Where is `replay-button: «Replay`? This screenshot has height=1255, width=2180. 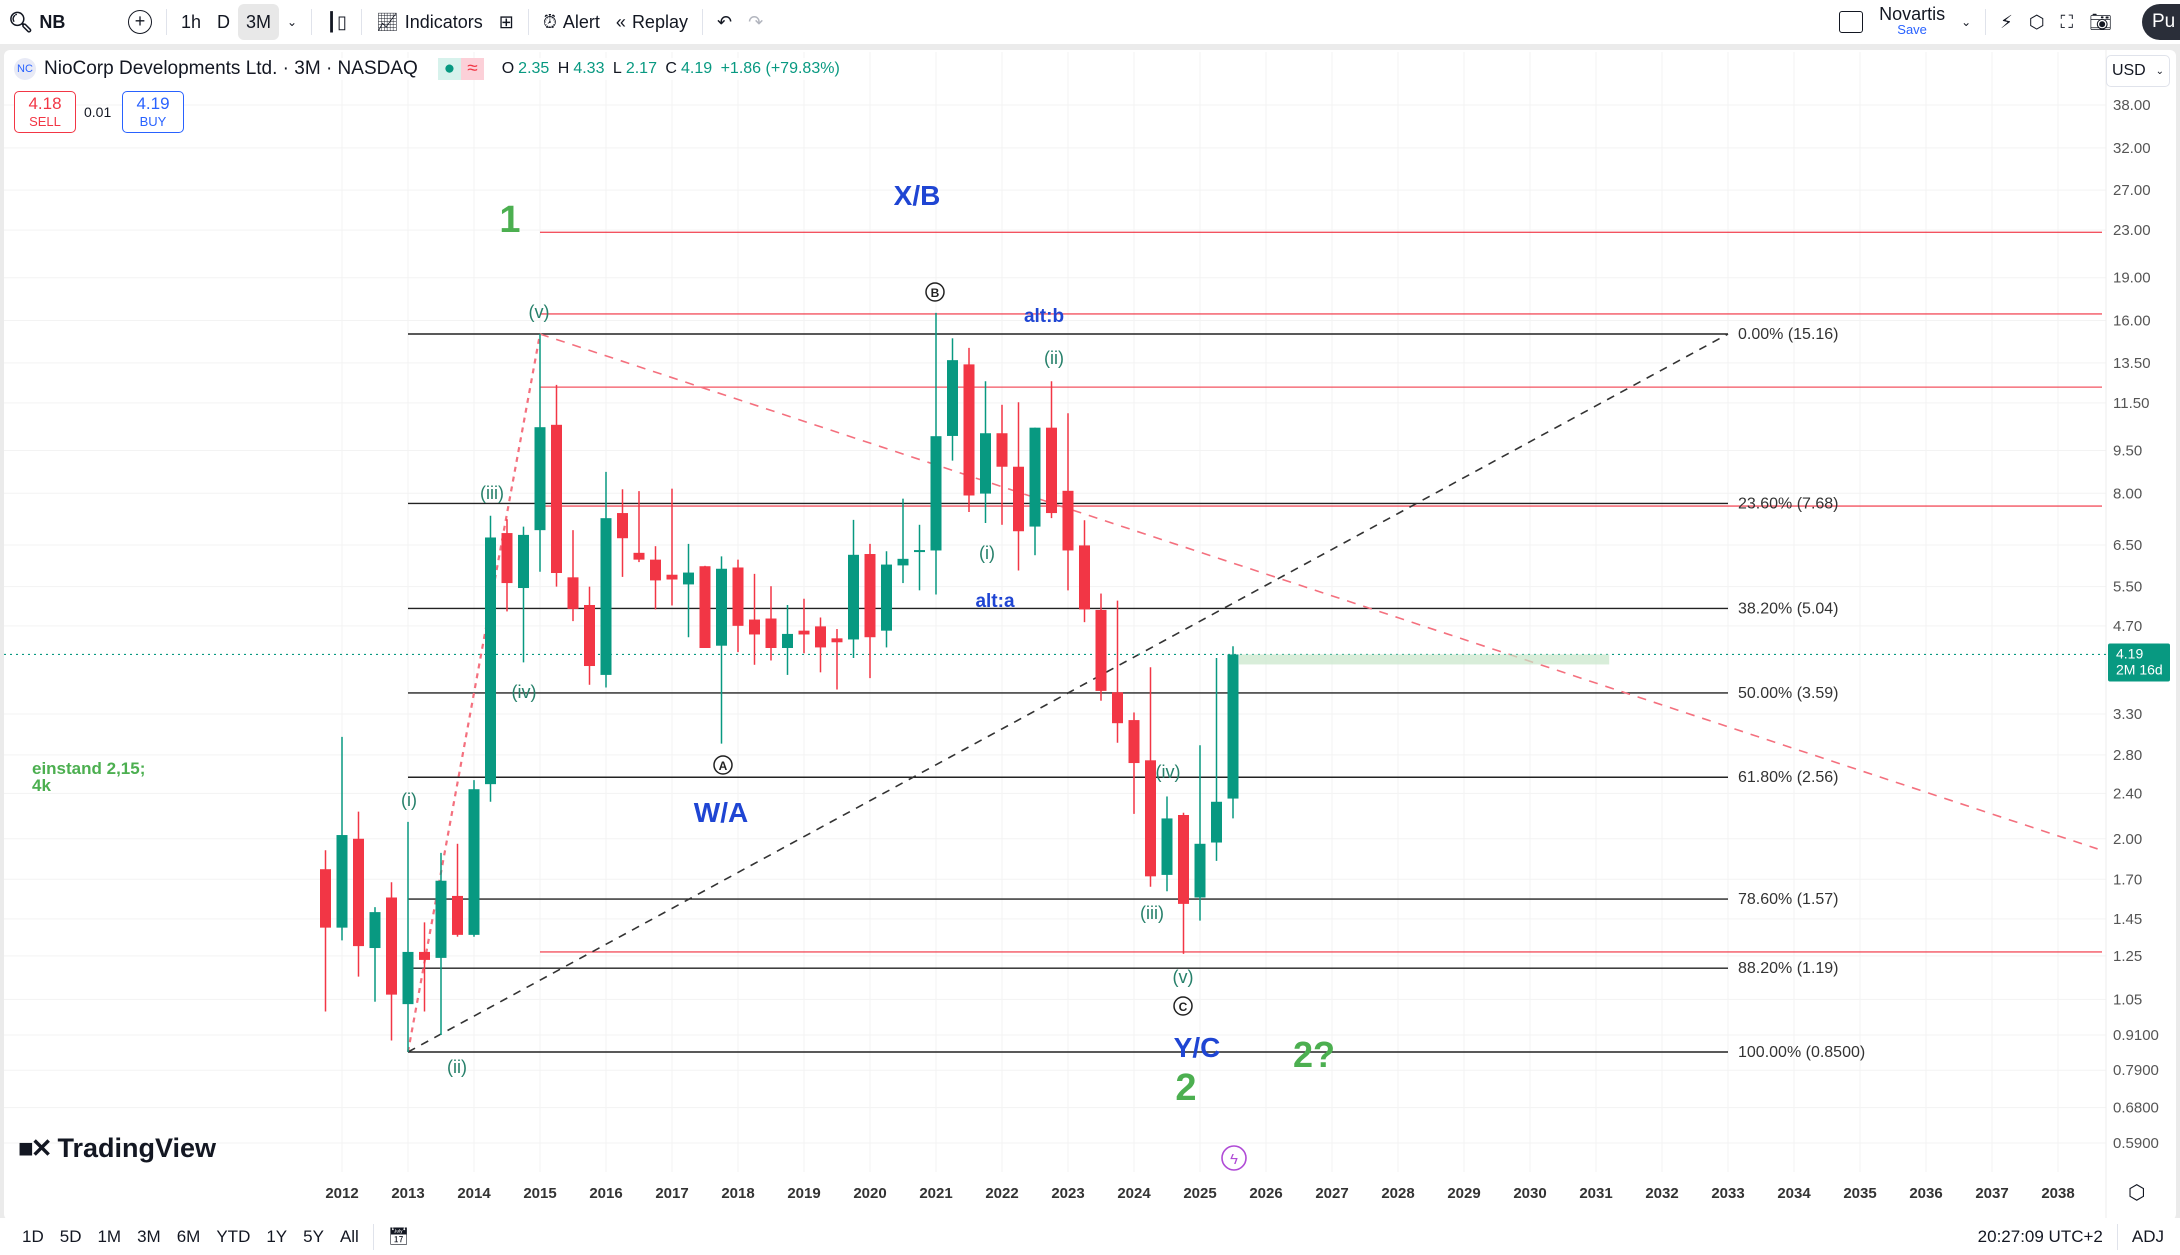 replay-button: «Replay is located at coordinates (652, 22).